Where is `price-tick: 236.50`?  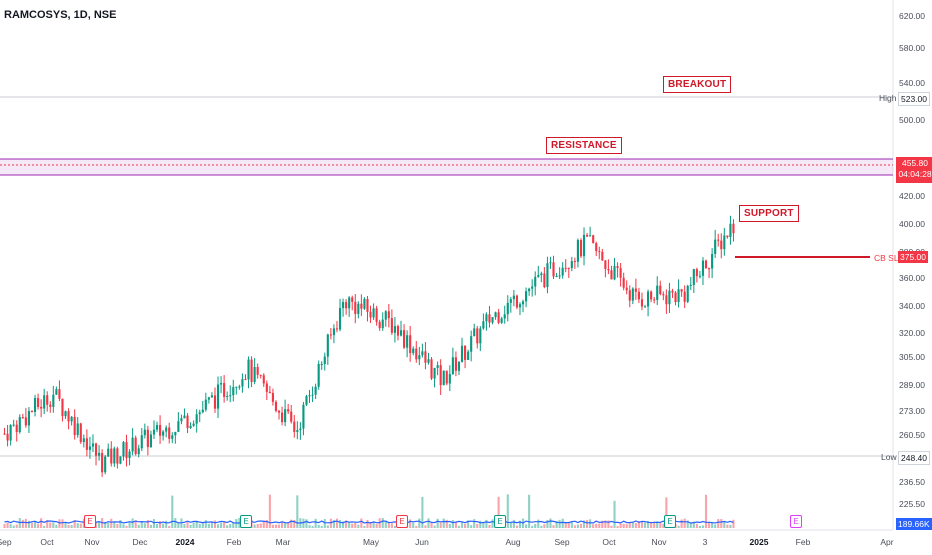
price-tick: 236.50 is located at coordinates (912, 482).